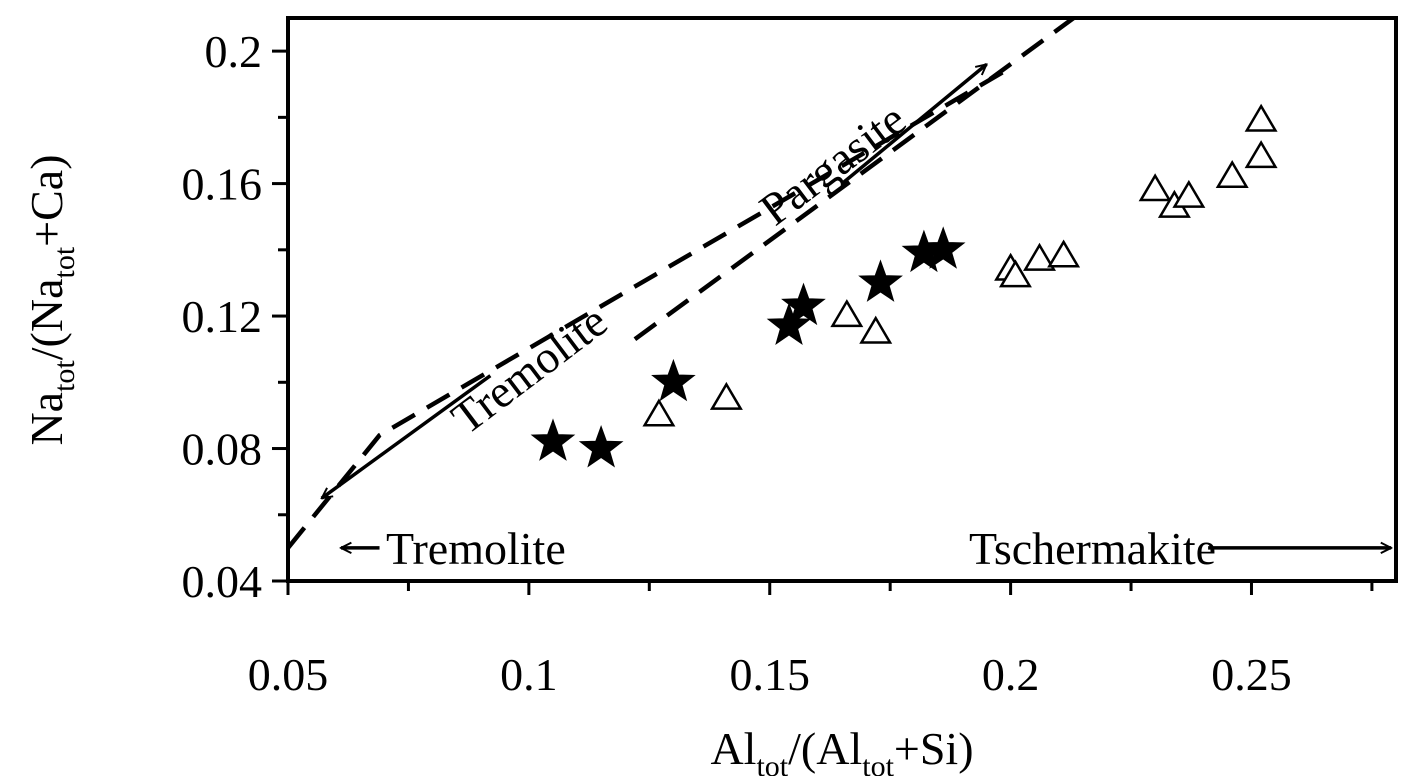  What do you see at coordinates (841, 749) in the screenshot?
I see `x-axis-title: Altot/(Altot+Si)` at bounding box center [841, 749].